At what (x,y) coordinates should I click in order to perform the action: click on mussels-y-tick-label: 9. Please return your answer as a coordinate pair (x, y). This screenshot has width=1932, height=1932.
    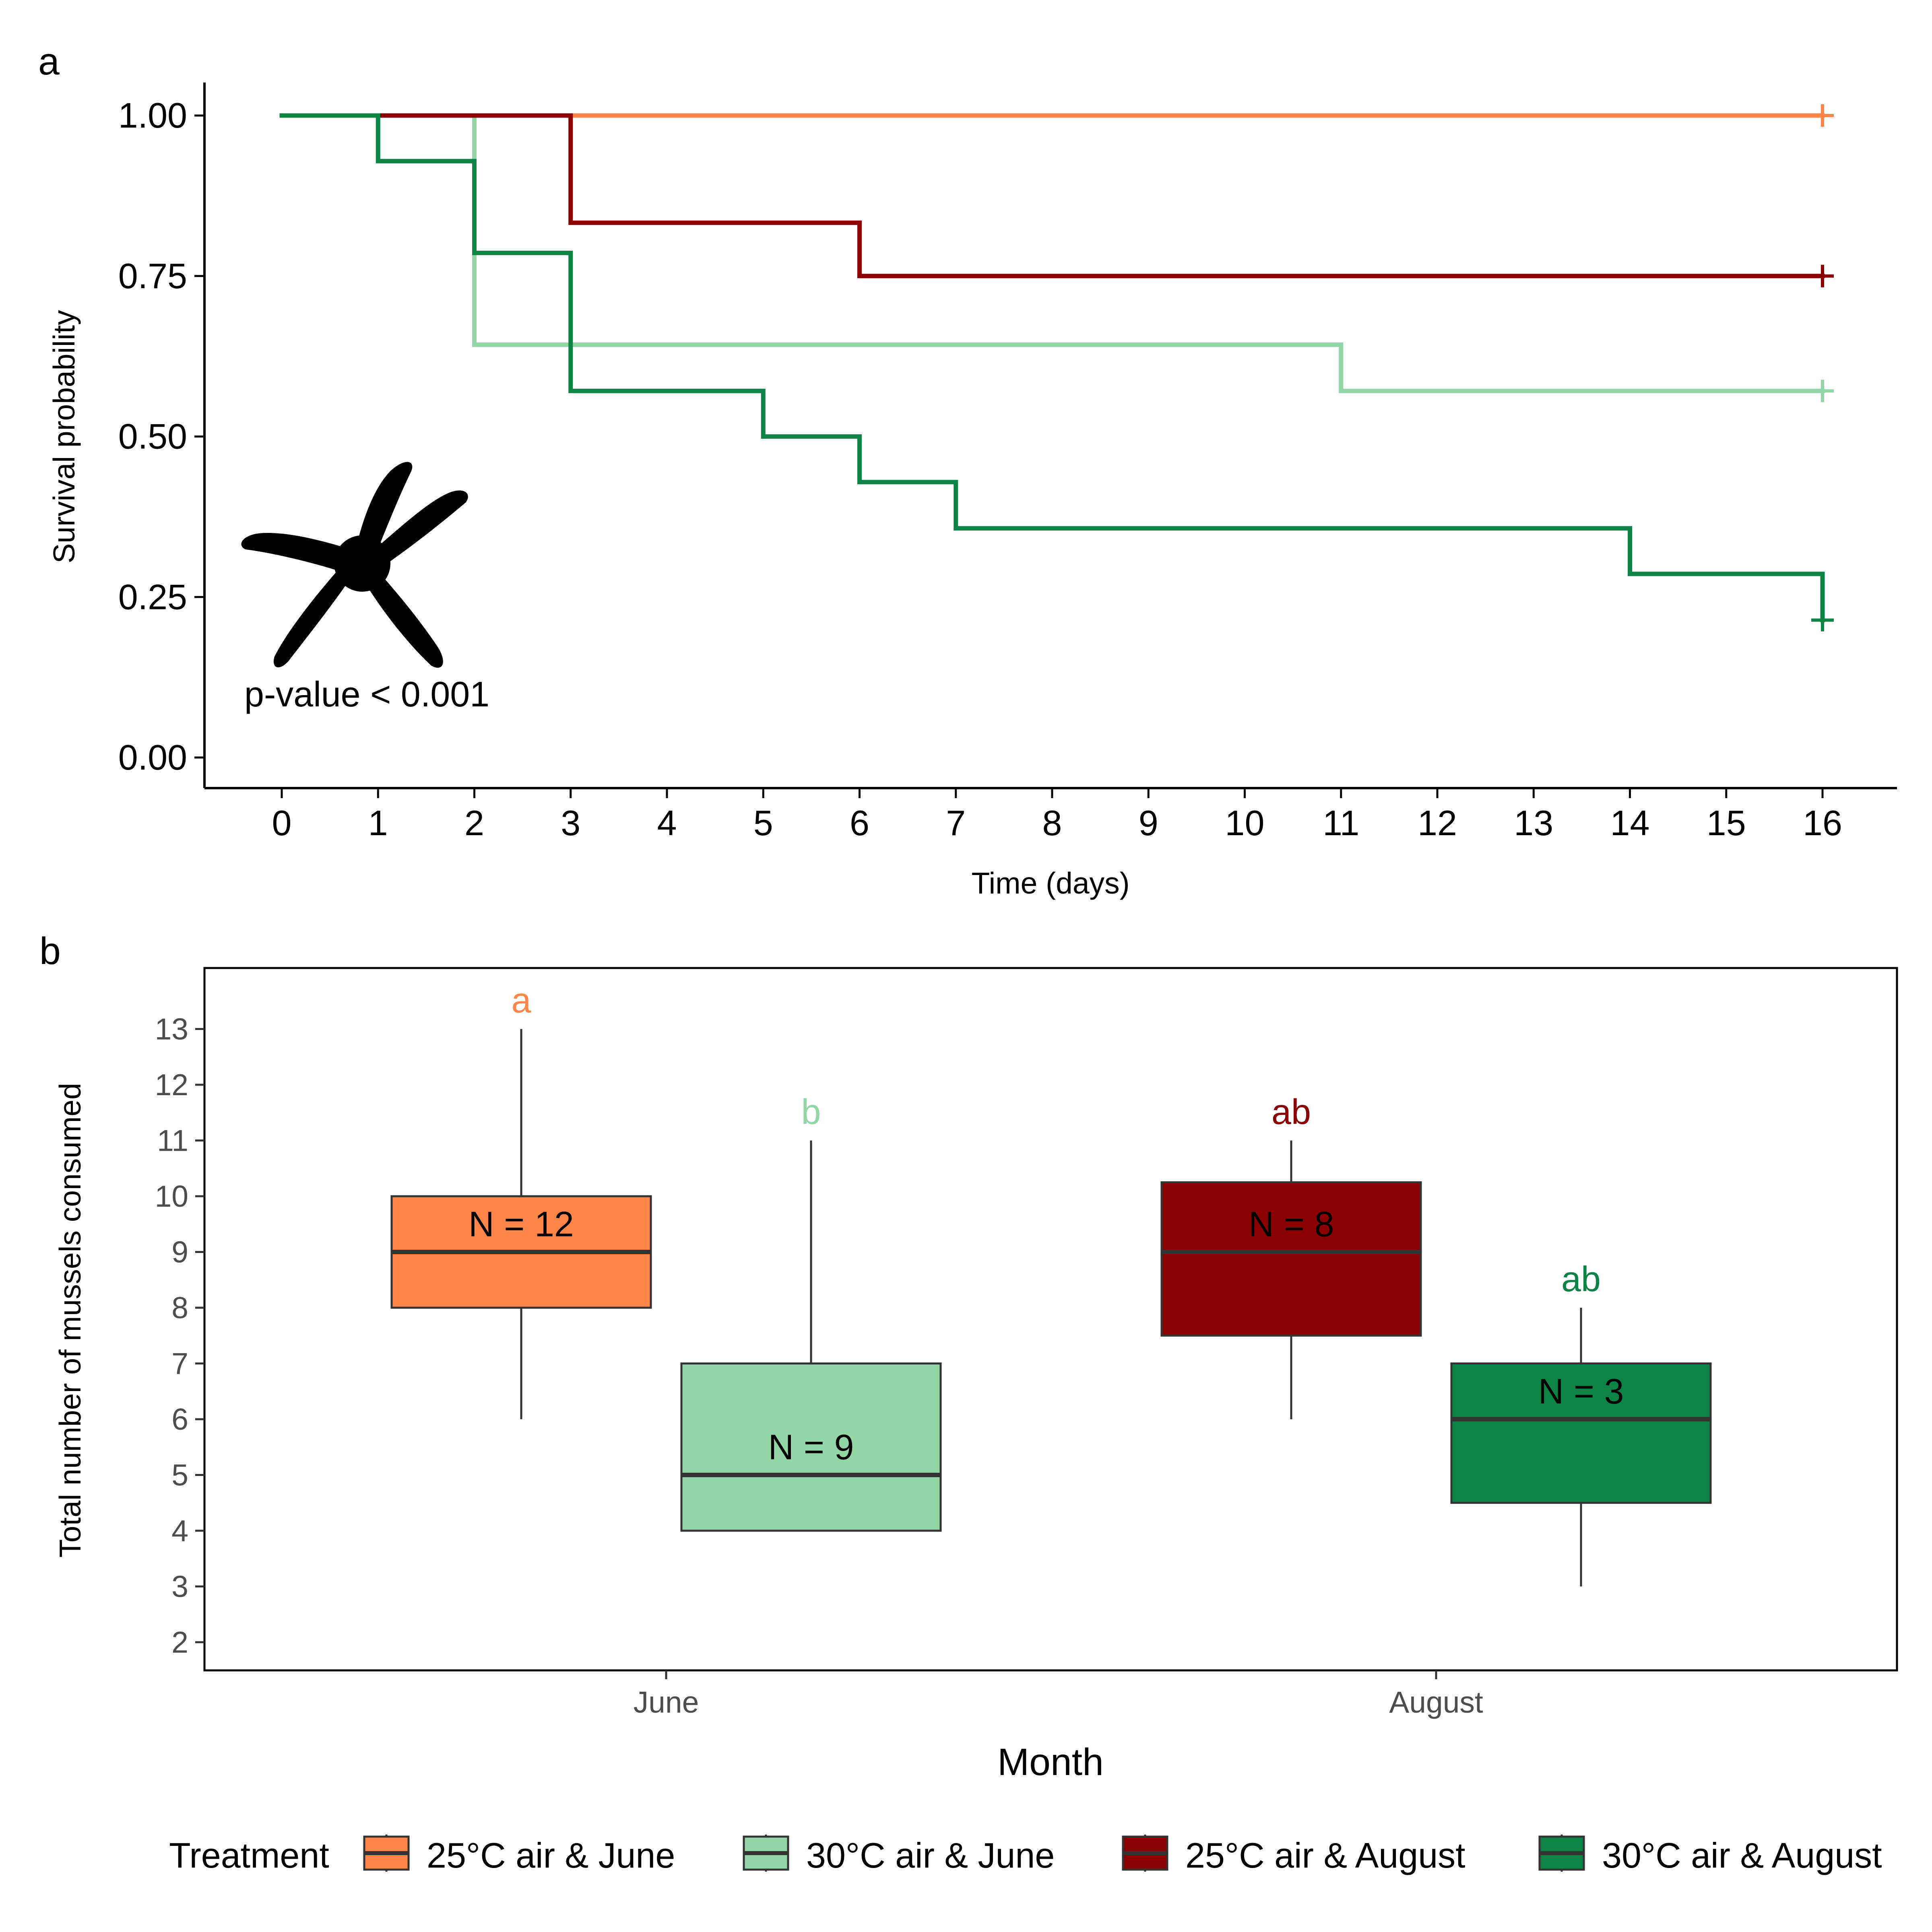
    Looking at the image, I should click on (179, 1252).